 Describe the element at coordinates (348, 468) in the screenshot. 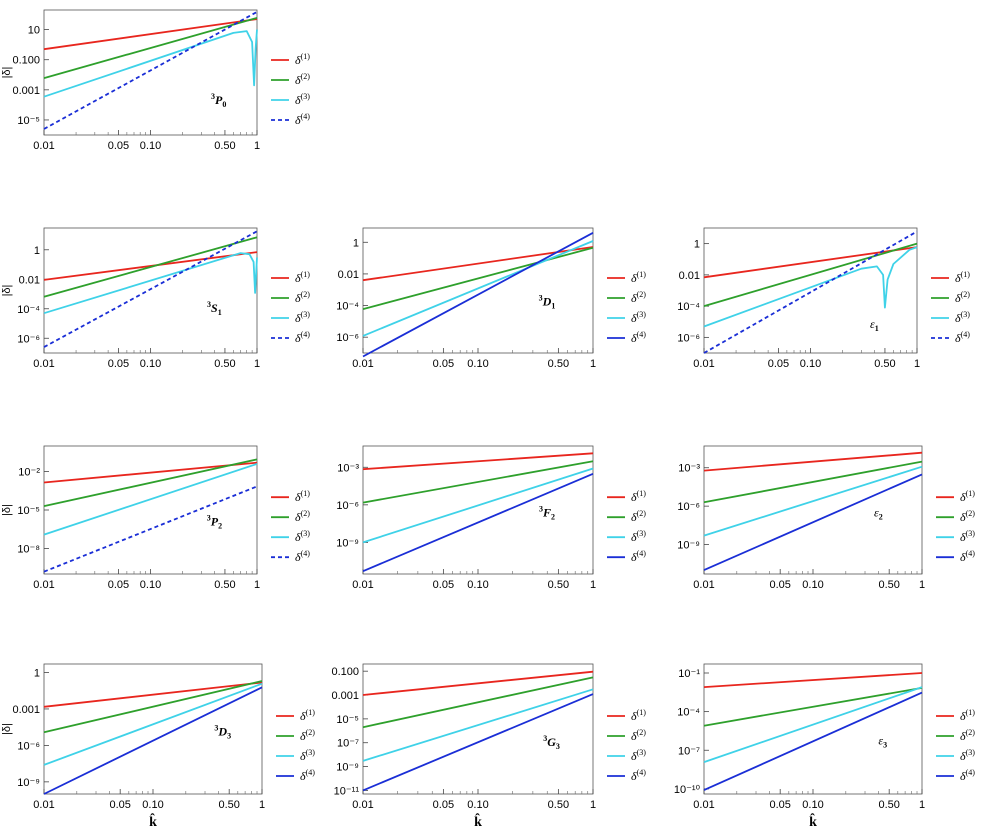

I see `y-tick-label: 10⁻³` at that location.